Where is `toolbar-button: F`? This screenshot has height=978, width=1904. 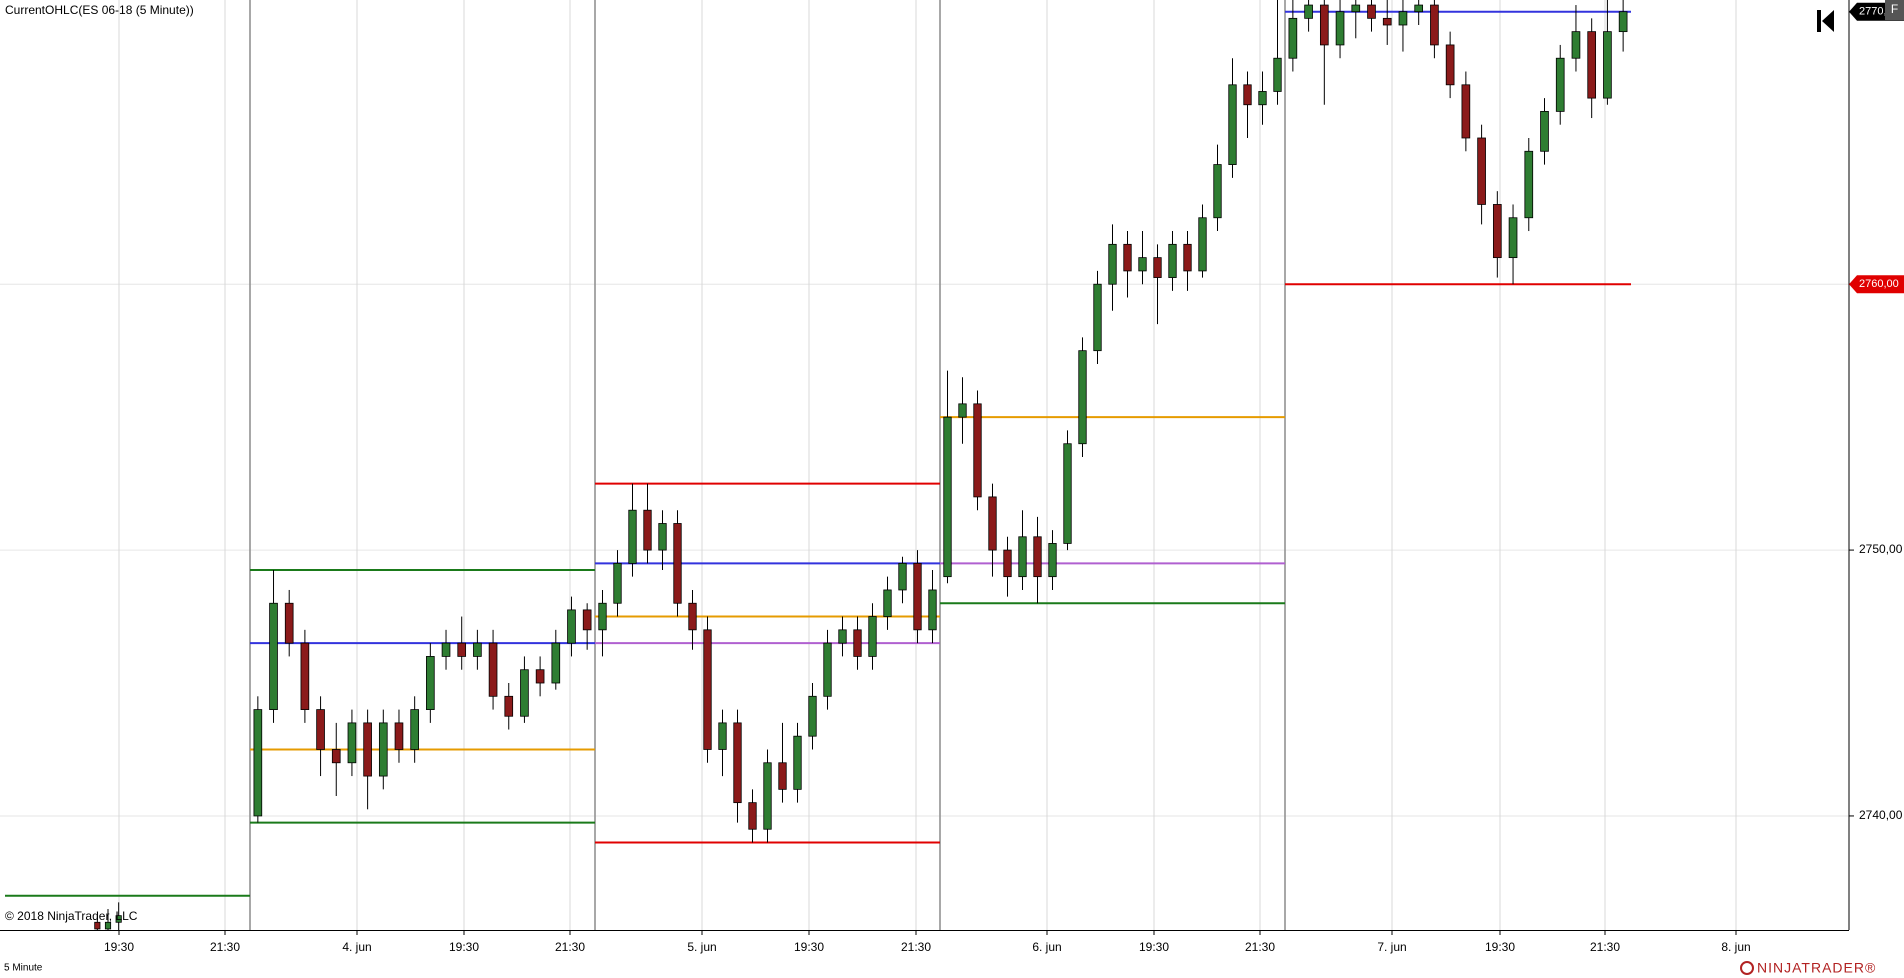
toolbar-button: F is located at coordinates (1894, 10).